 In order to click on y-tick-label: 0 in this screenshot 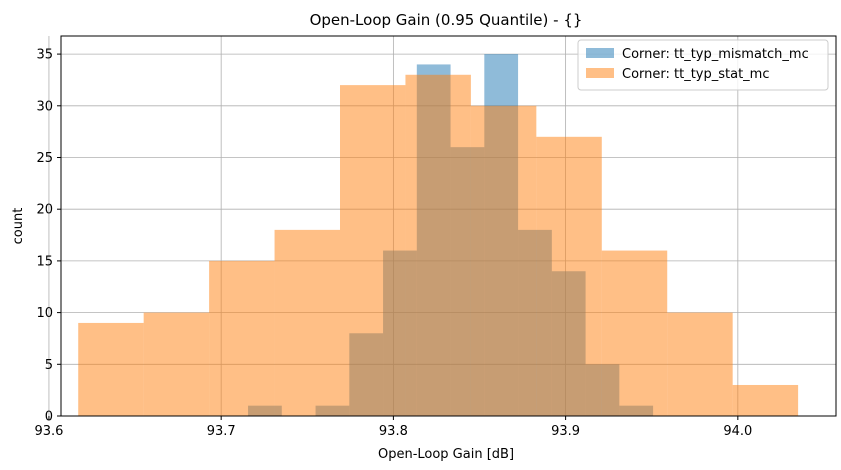, I will do `click(49, 417)`.